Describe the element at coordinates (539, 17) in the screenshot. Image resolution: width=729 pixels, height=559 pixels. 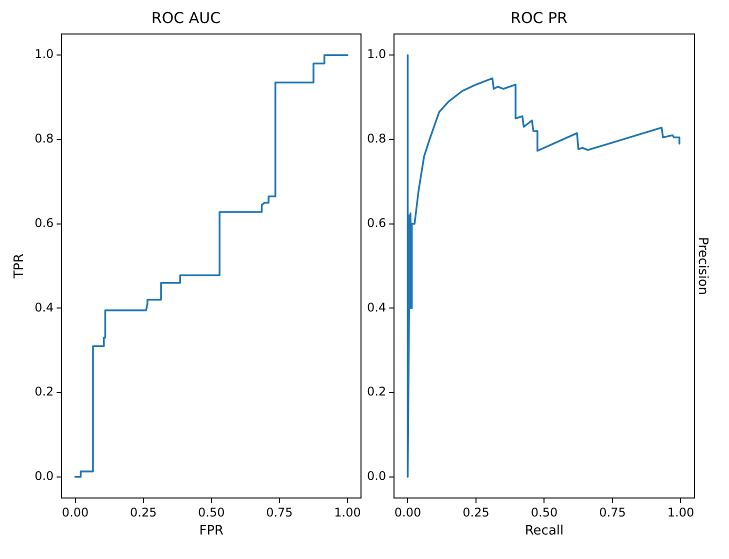
I see `chart-title: ROC PR` at that location.